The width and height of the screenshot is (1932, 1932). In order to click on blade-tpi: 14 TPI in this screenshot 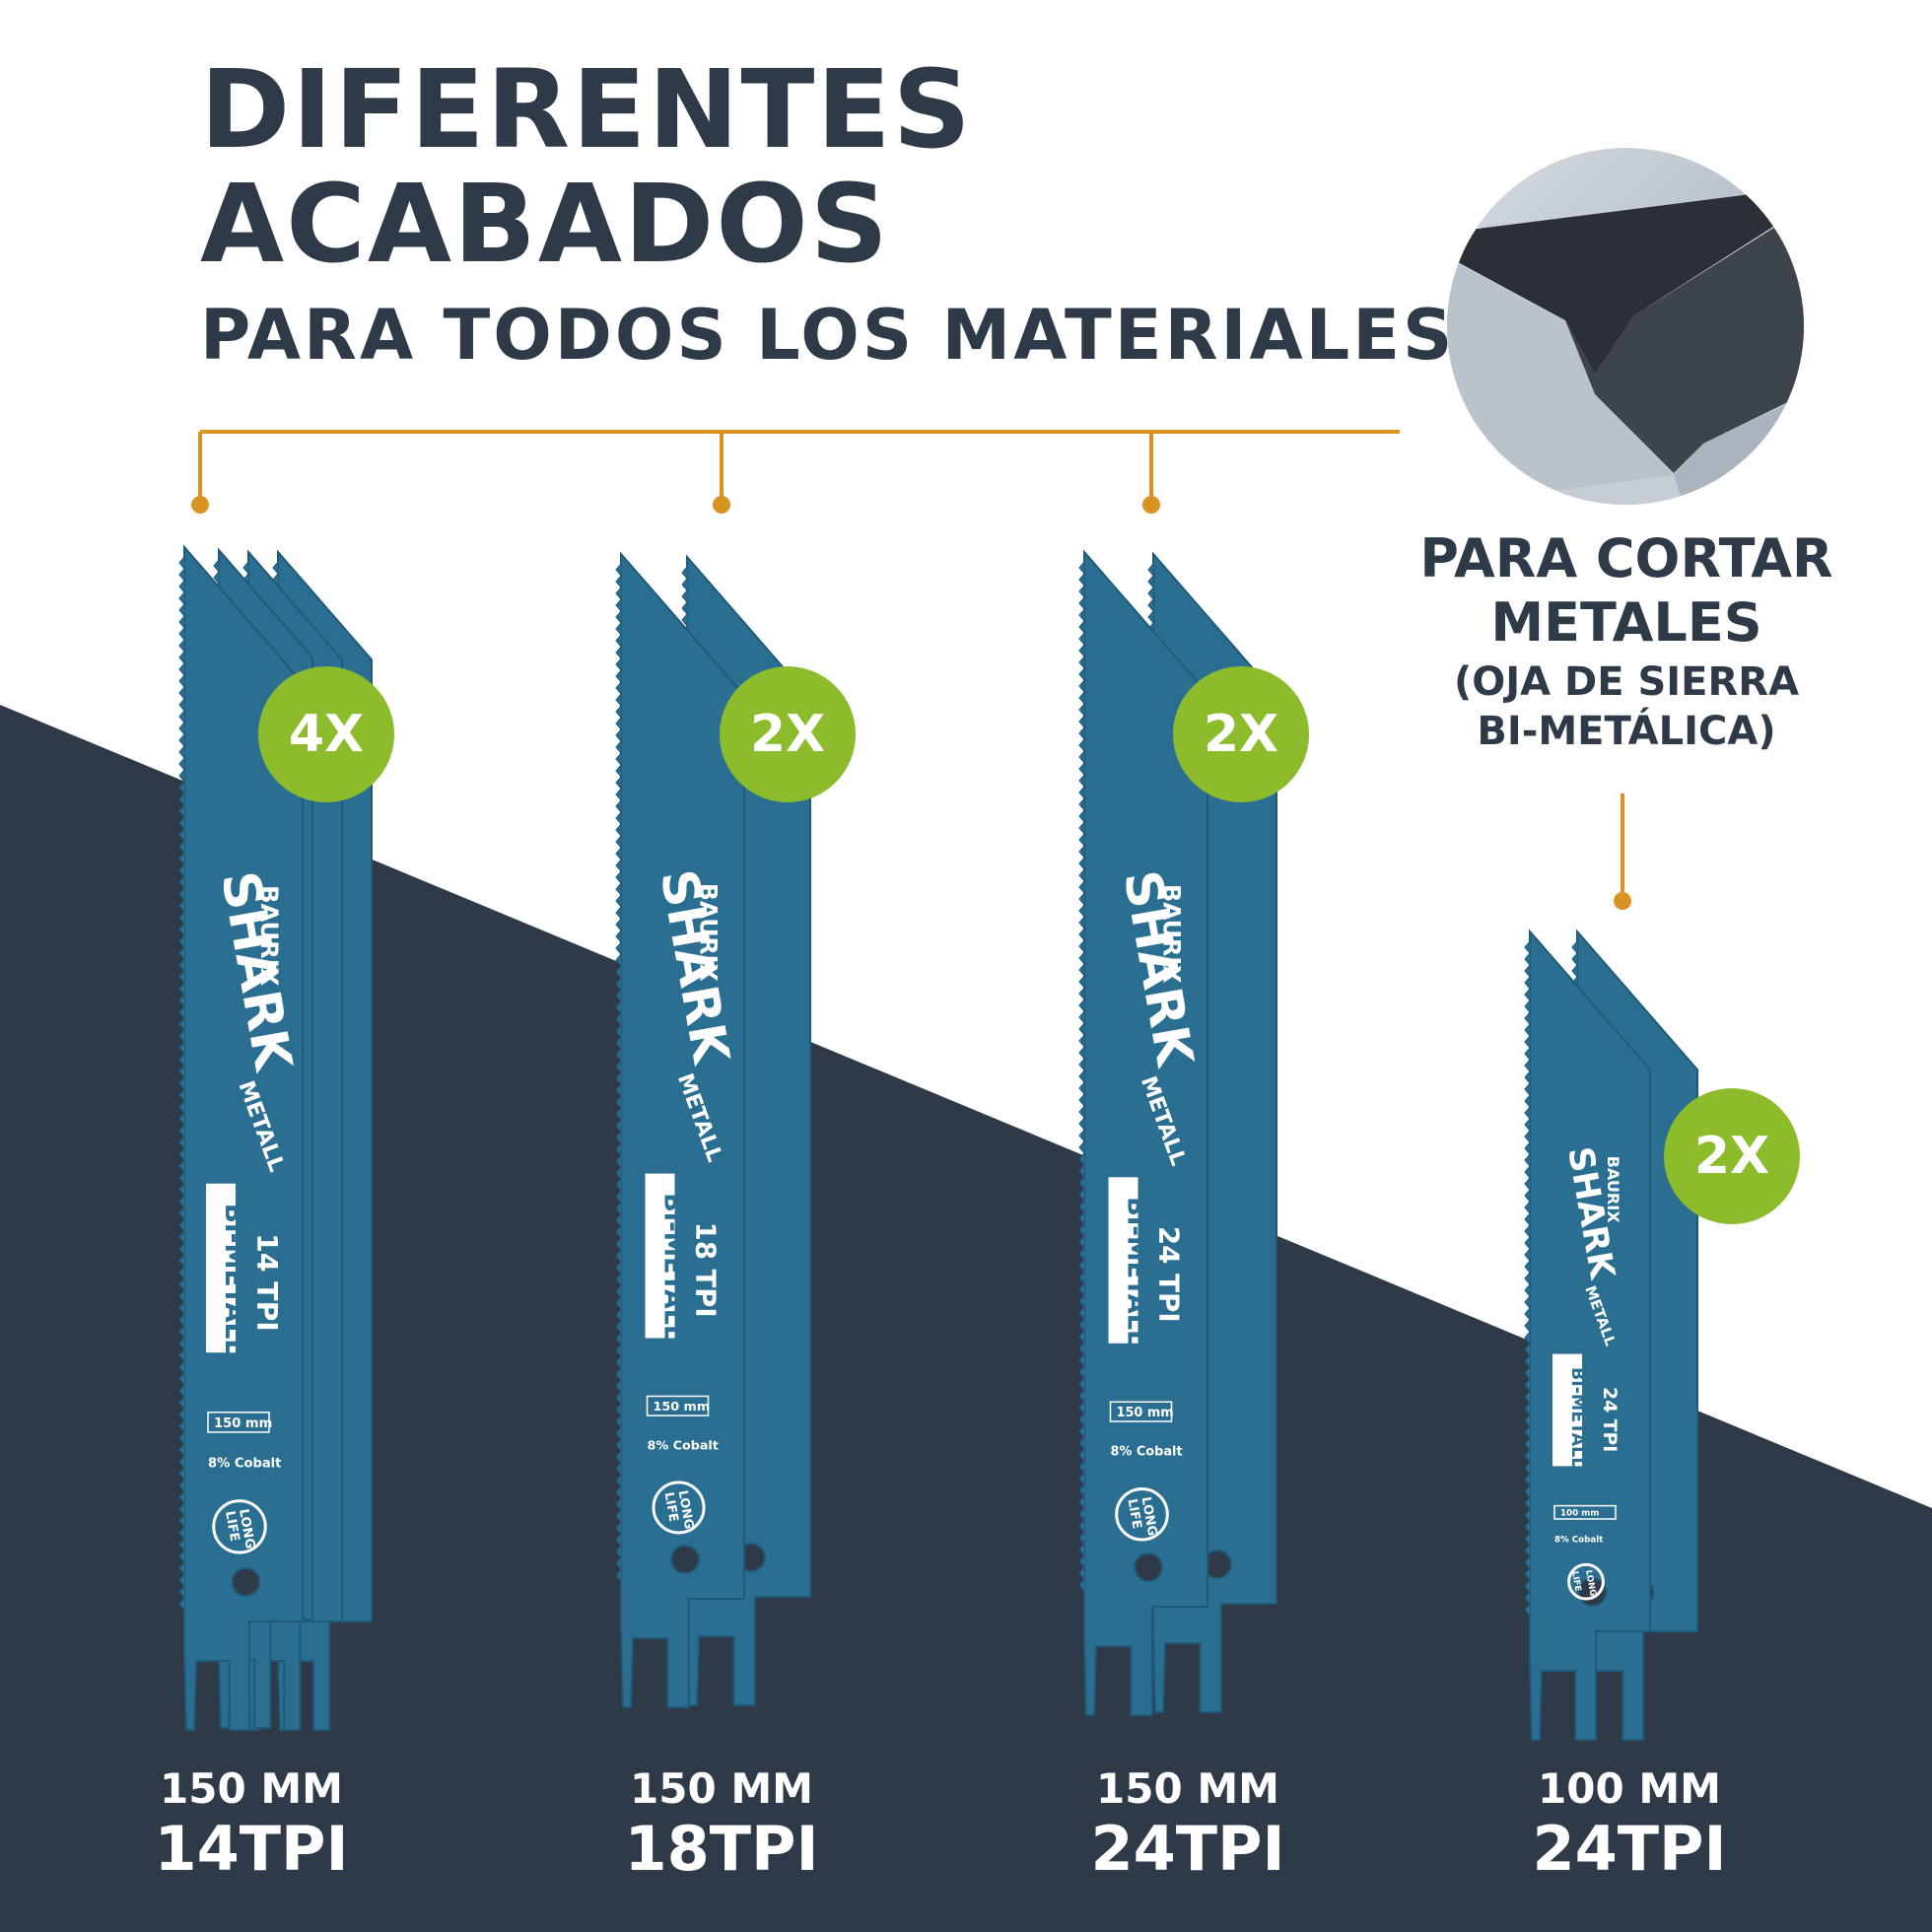, I will do `click(267, 1283)`.